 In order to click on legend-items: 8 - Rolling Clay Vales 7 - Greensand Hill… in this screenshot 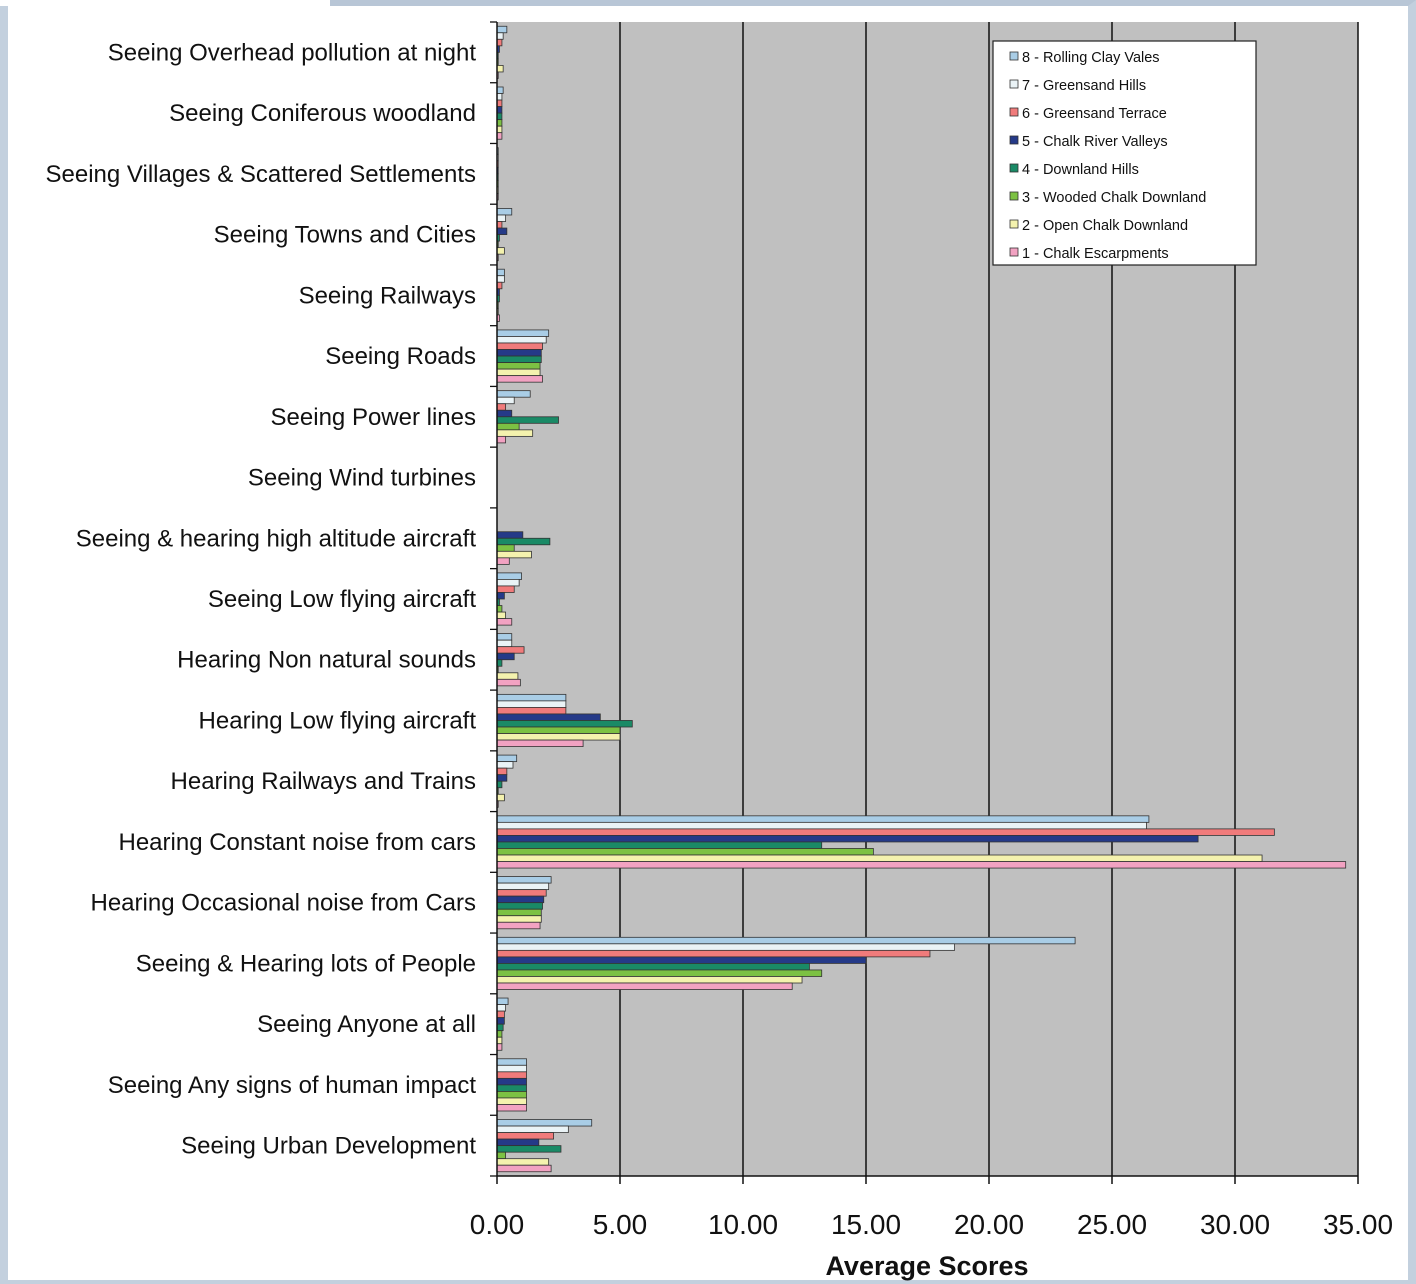, I will do `click(1107, 156)`.